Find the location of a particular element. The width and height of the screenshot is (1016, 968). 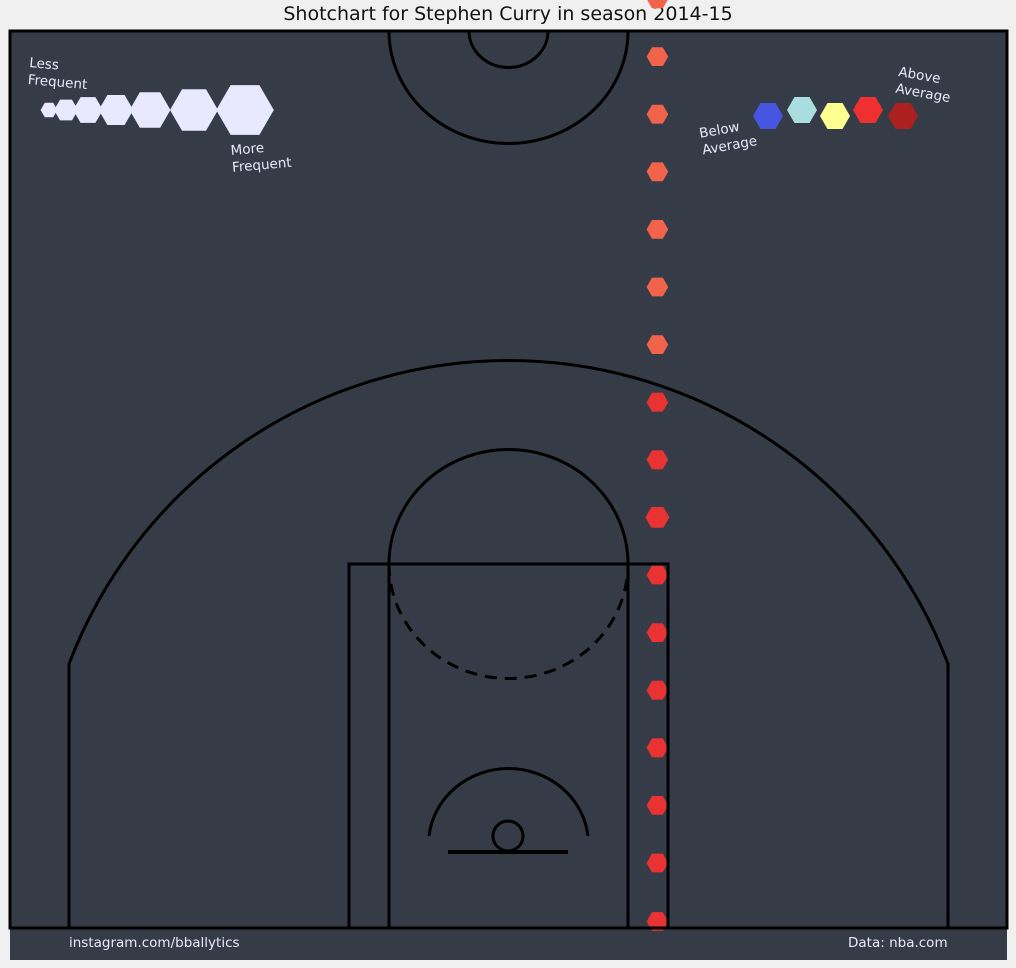

legend-more-frequent: More Frequent is located at coordinates (261, 158).